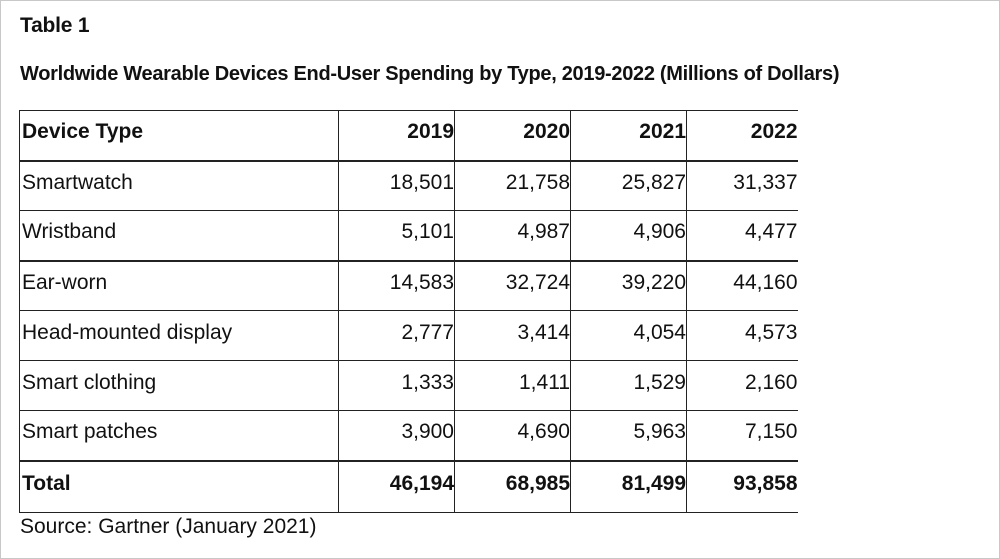  Describe the element at coordinates (168, 526) in the screenshot. I see `source-note: Source: Gartner (January 2021)` at that location.